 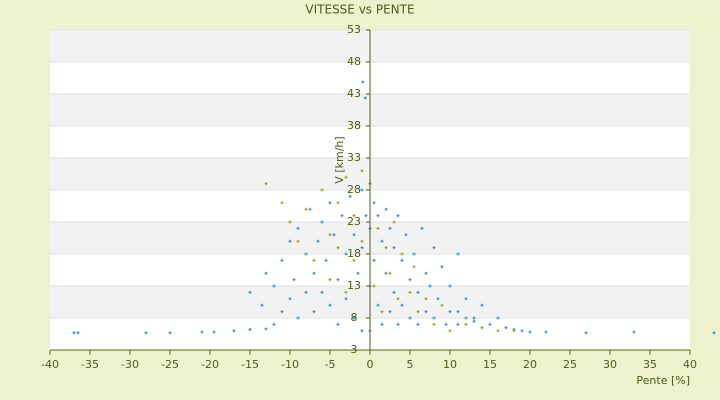 I want to click on x-tick-label: 0, so click(x=370, y=364).